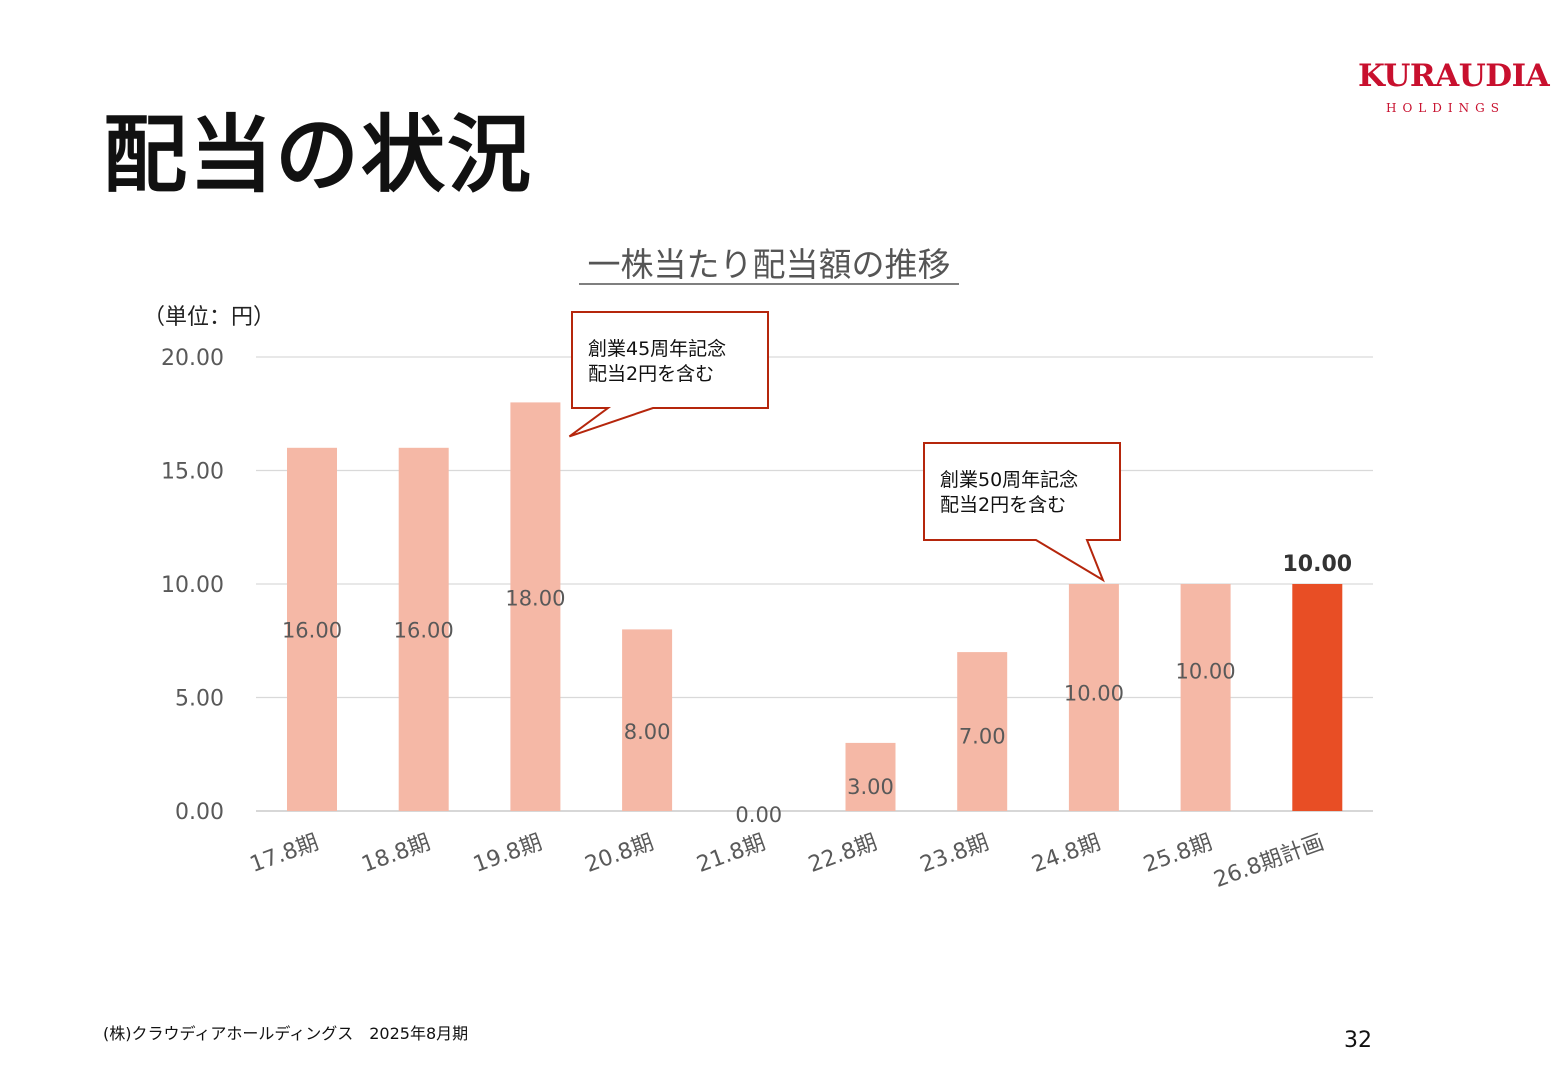  Describe the element at coordinates (192, 585) in the screenshot. I see `y-tick-label: 10.00` at that location.